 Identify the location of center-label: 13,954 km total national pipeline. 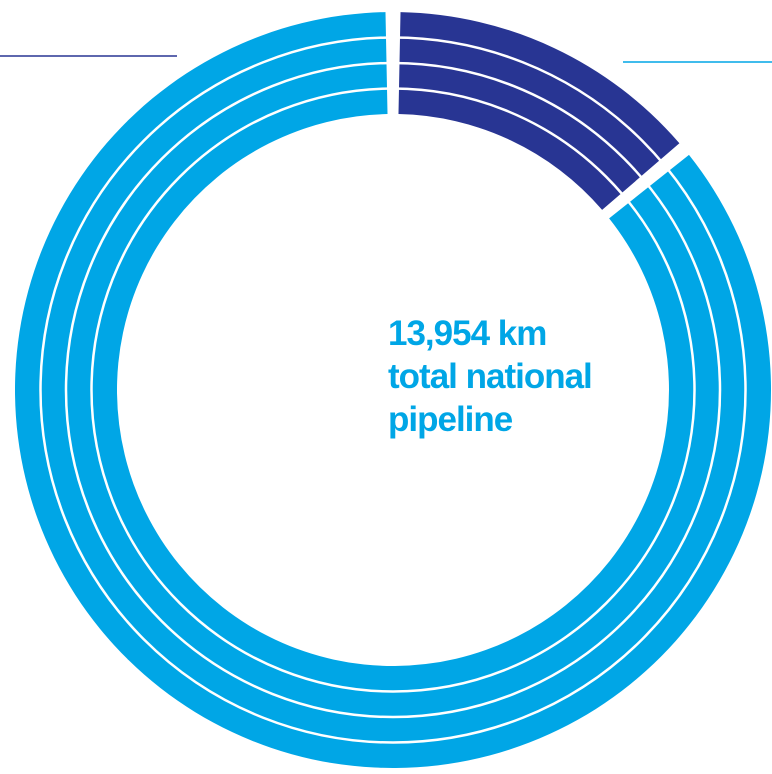
(528, 376).